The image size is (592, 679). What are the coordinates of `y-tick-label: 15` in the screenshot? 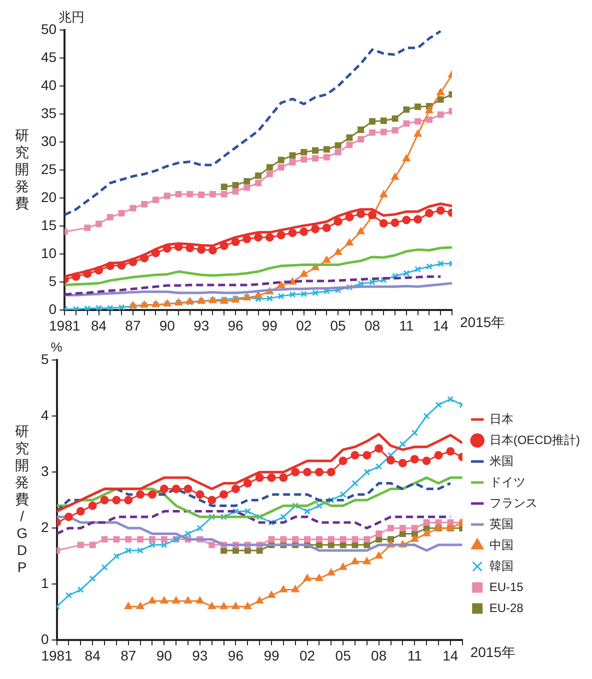 It's located at (48, 225).